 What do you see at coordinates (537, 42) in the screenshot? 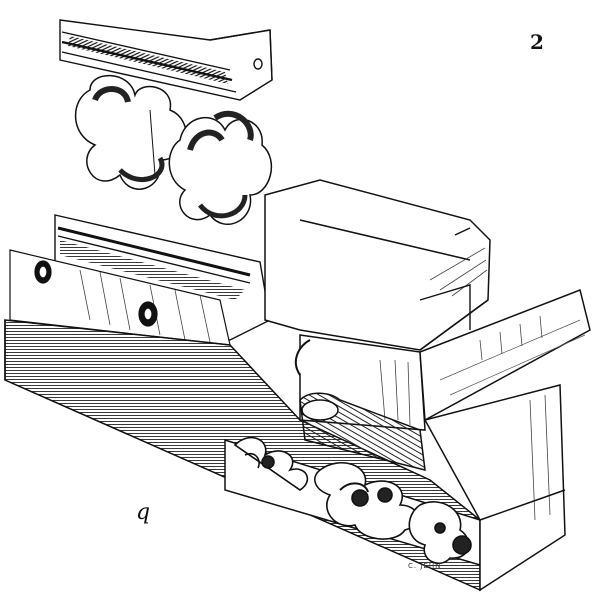
I see `figure-number: 2` at bounding box center [537, 42].